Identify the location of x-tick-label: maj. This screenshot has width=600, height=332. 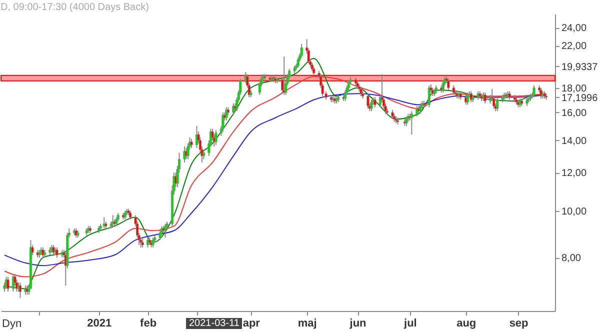
(307, 324).